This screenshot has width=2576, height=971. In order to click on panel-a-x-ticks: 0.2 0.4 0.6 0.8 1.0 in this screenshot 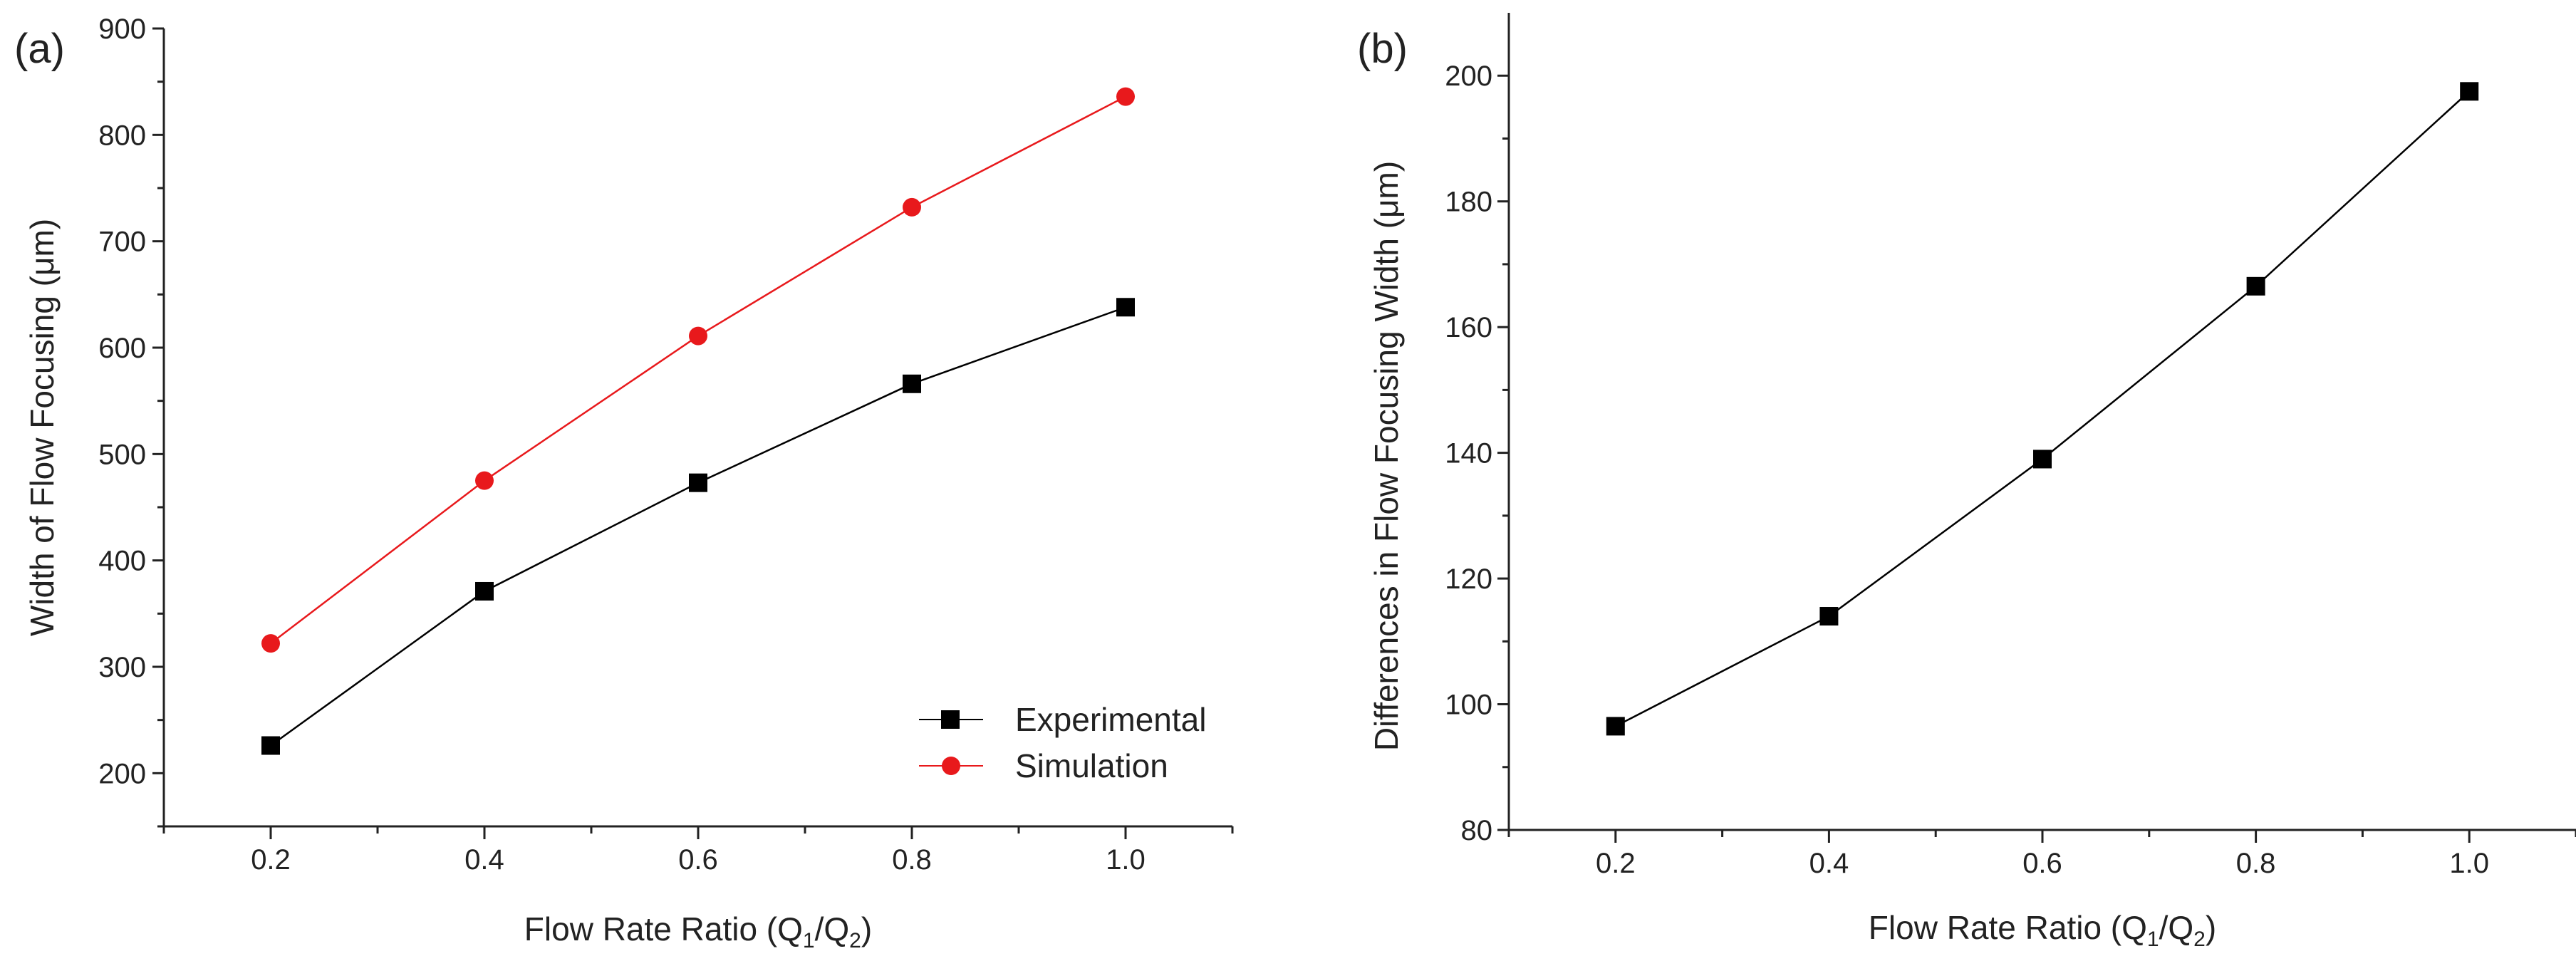, I will do `click(698, 851)`.